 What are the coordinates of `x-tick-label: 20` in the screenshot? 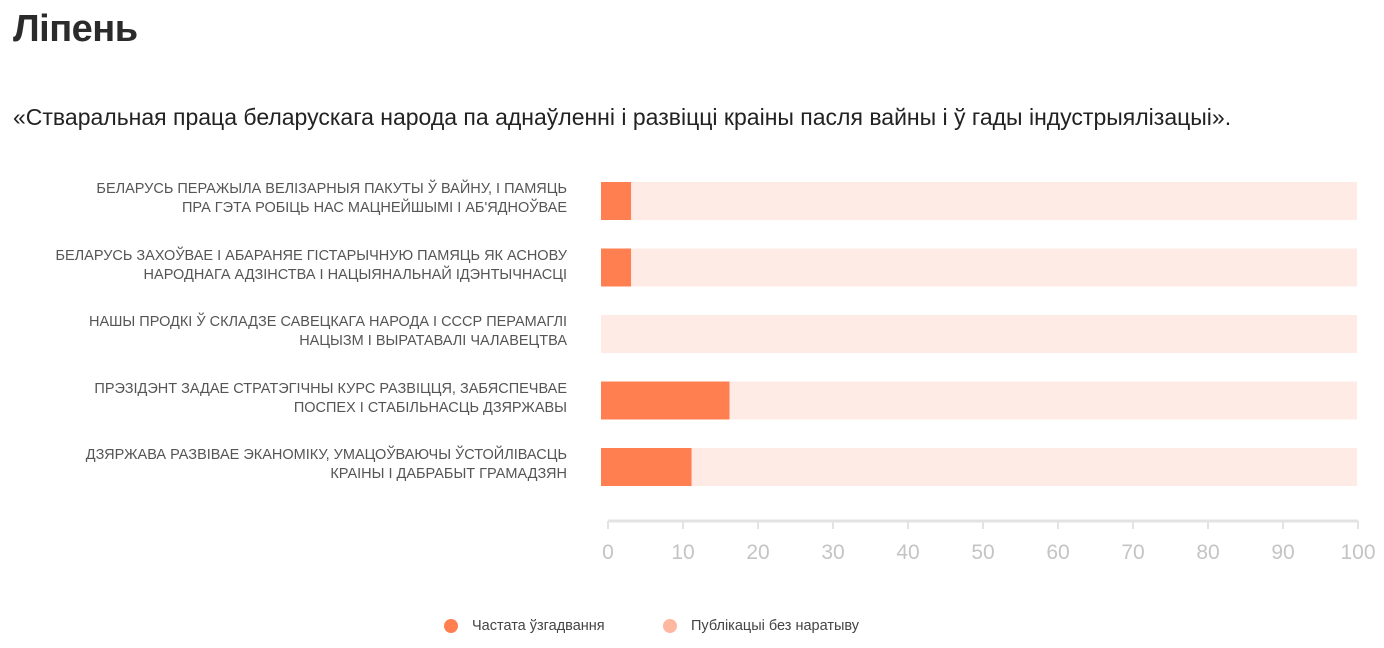 It's located at (757, 552).